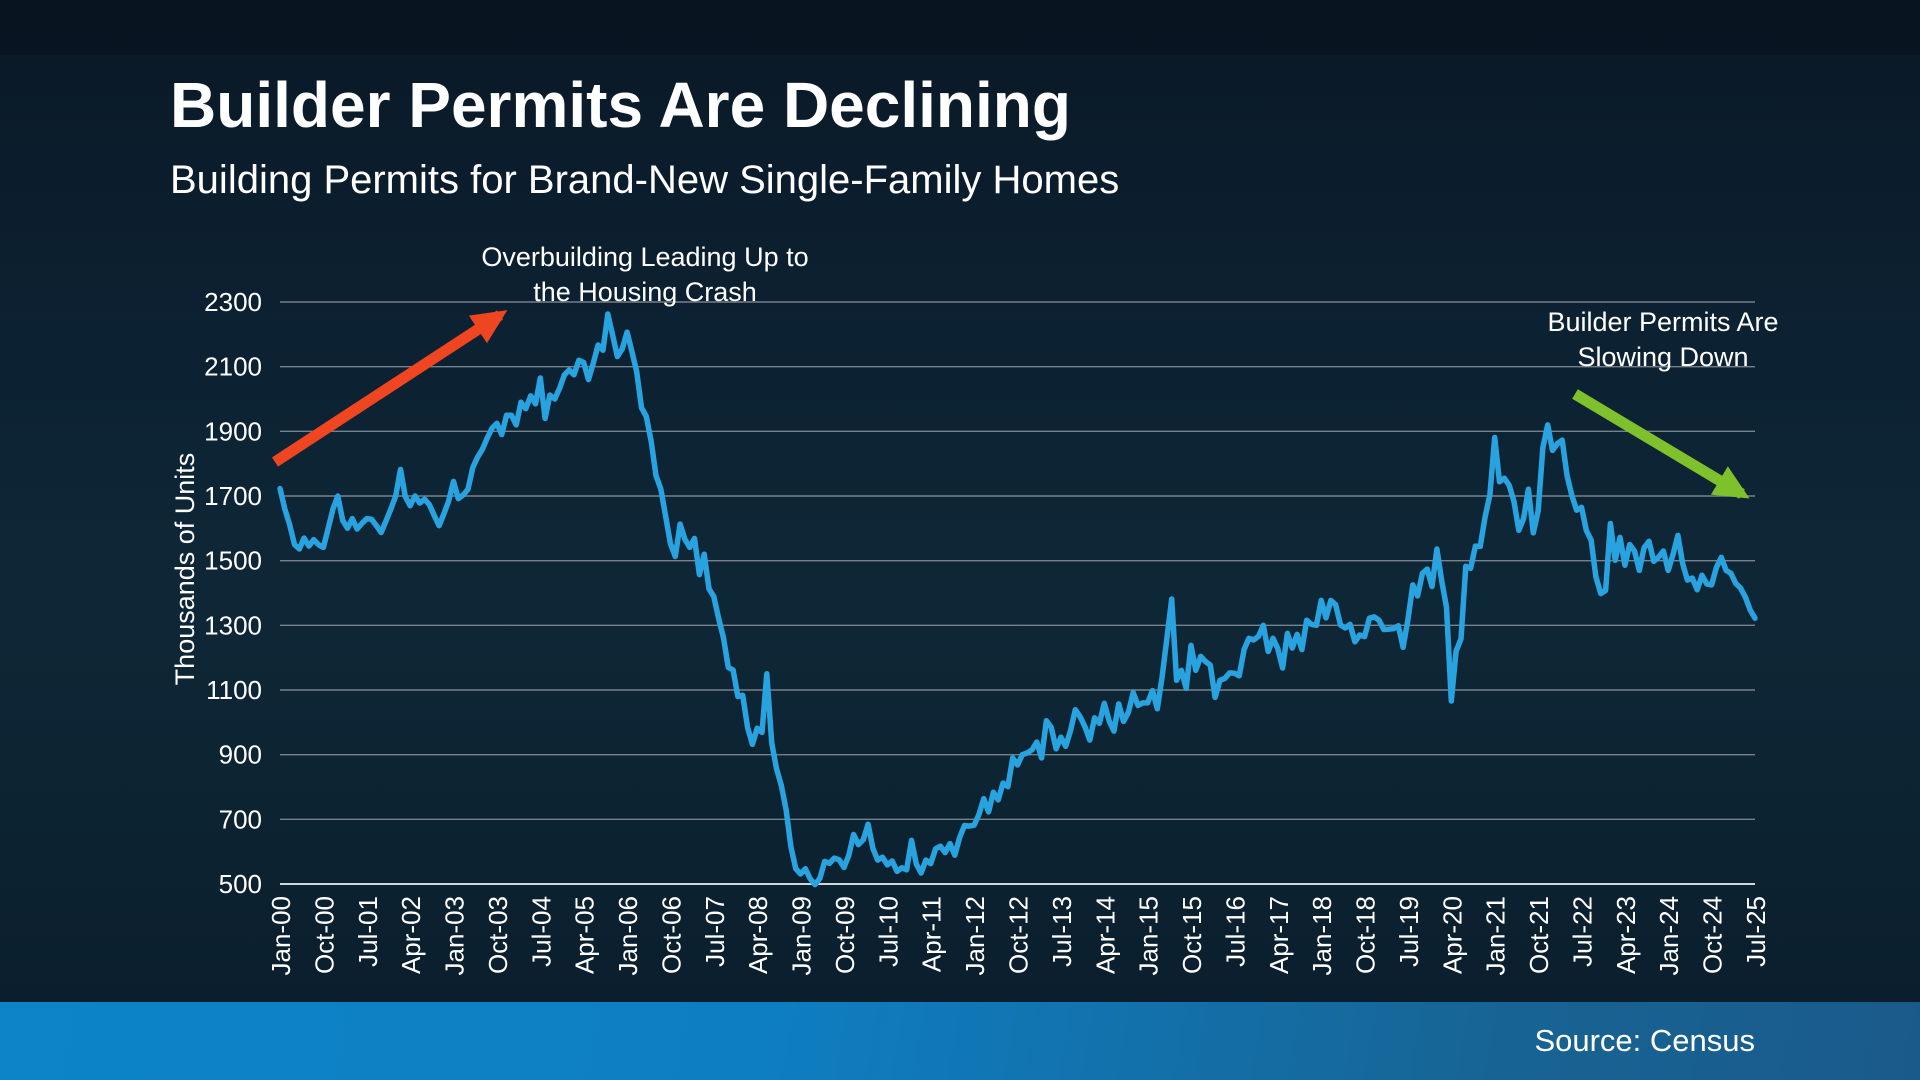  What do you see at coordinates (281, 936) in the screenshot?
I see `x-tick-label: Jan-00` at bounding box center [281, 936].